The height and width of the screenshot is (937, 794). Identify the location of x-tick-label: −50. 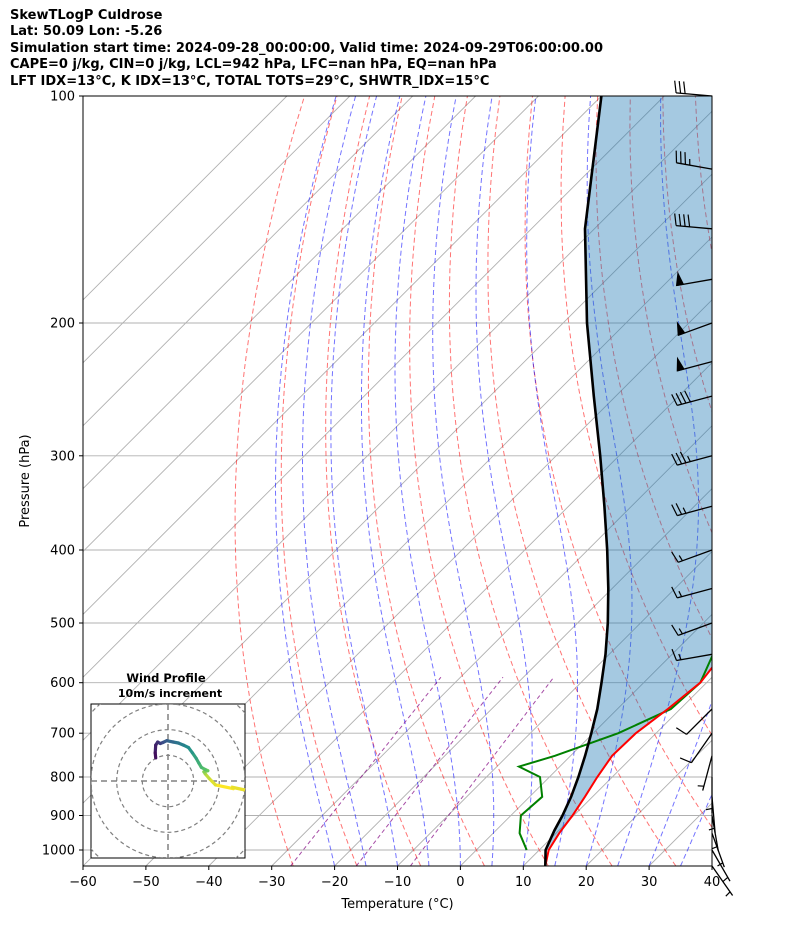
(145, 882).